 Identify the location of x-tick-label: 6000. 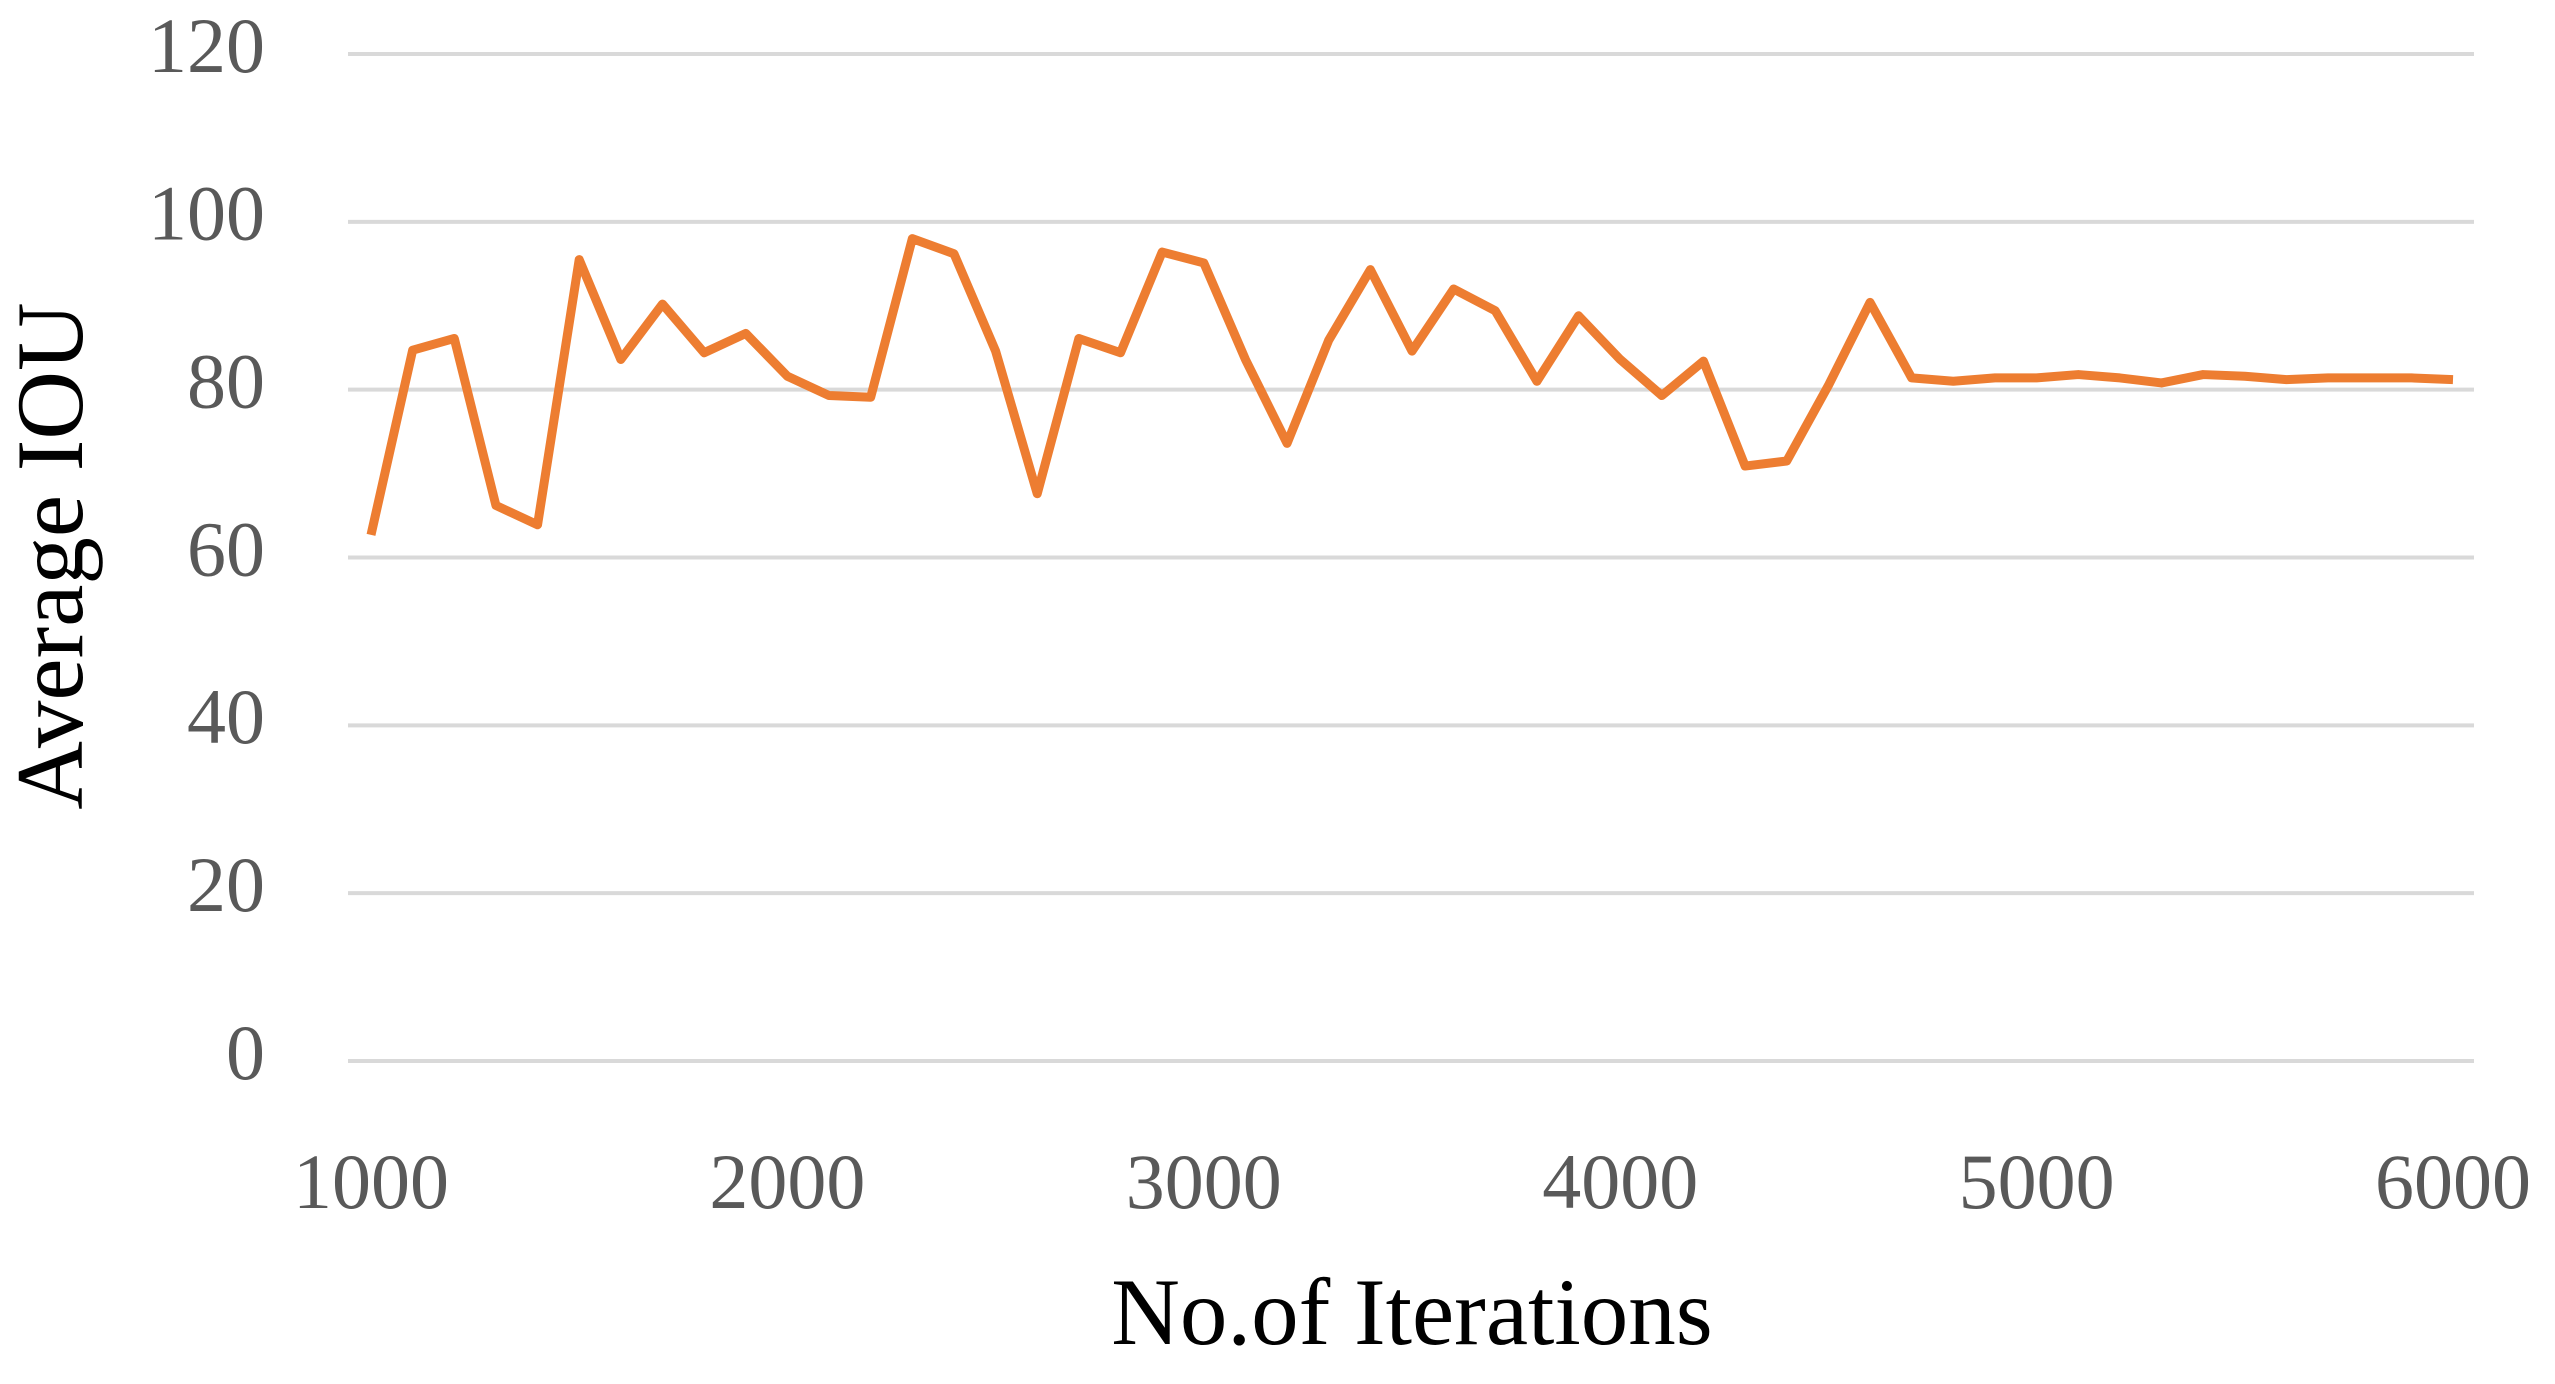
(2453, 1181).